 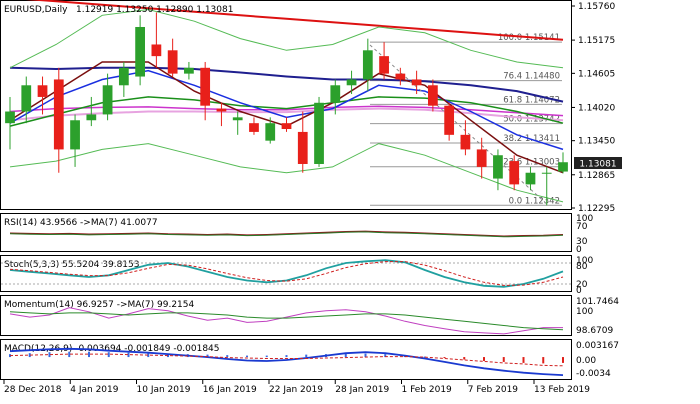 I want to click on stoch-pane-frame, so click(x=286, y=273).